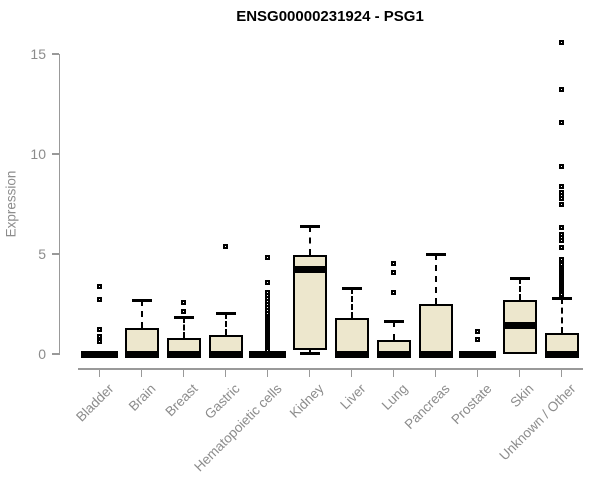  What do you see at coordinates (537, 422) in the screenshot?
I see `x-tick-label: Unknown / Other` at bounding box center [537, 422].